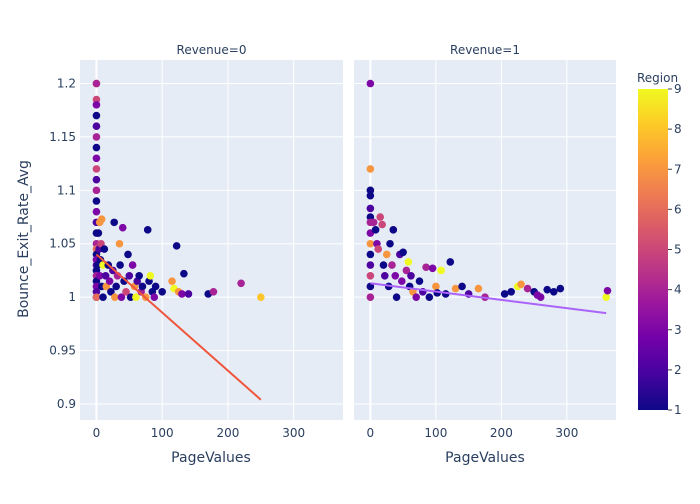  I want to click on y-tick-label: 0.9, so click(66, 404).